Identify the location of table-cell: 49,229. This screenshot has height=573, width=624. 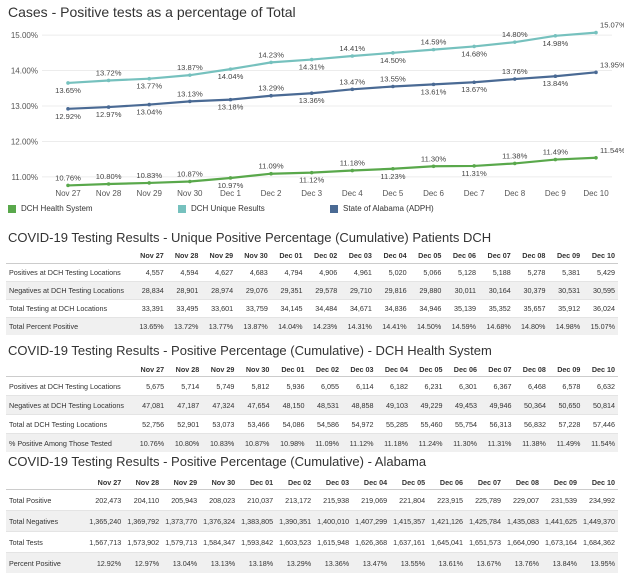
(428, 405).